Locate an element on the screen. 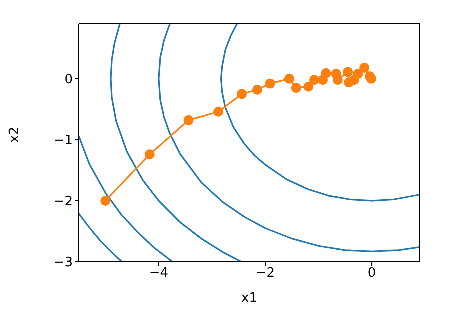 Image resolution: width=474 pixels, height=330 pixels. y-axis-title: x2 is located at coordinates (15, 135).